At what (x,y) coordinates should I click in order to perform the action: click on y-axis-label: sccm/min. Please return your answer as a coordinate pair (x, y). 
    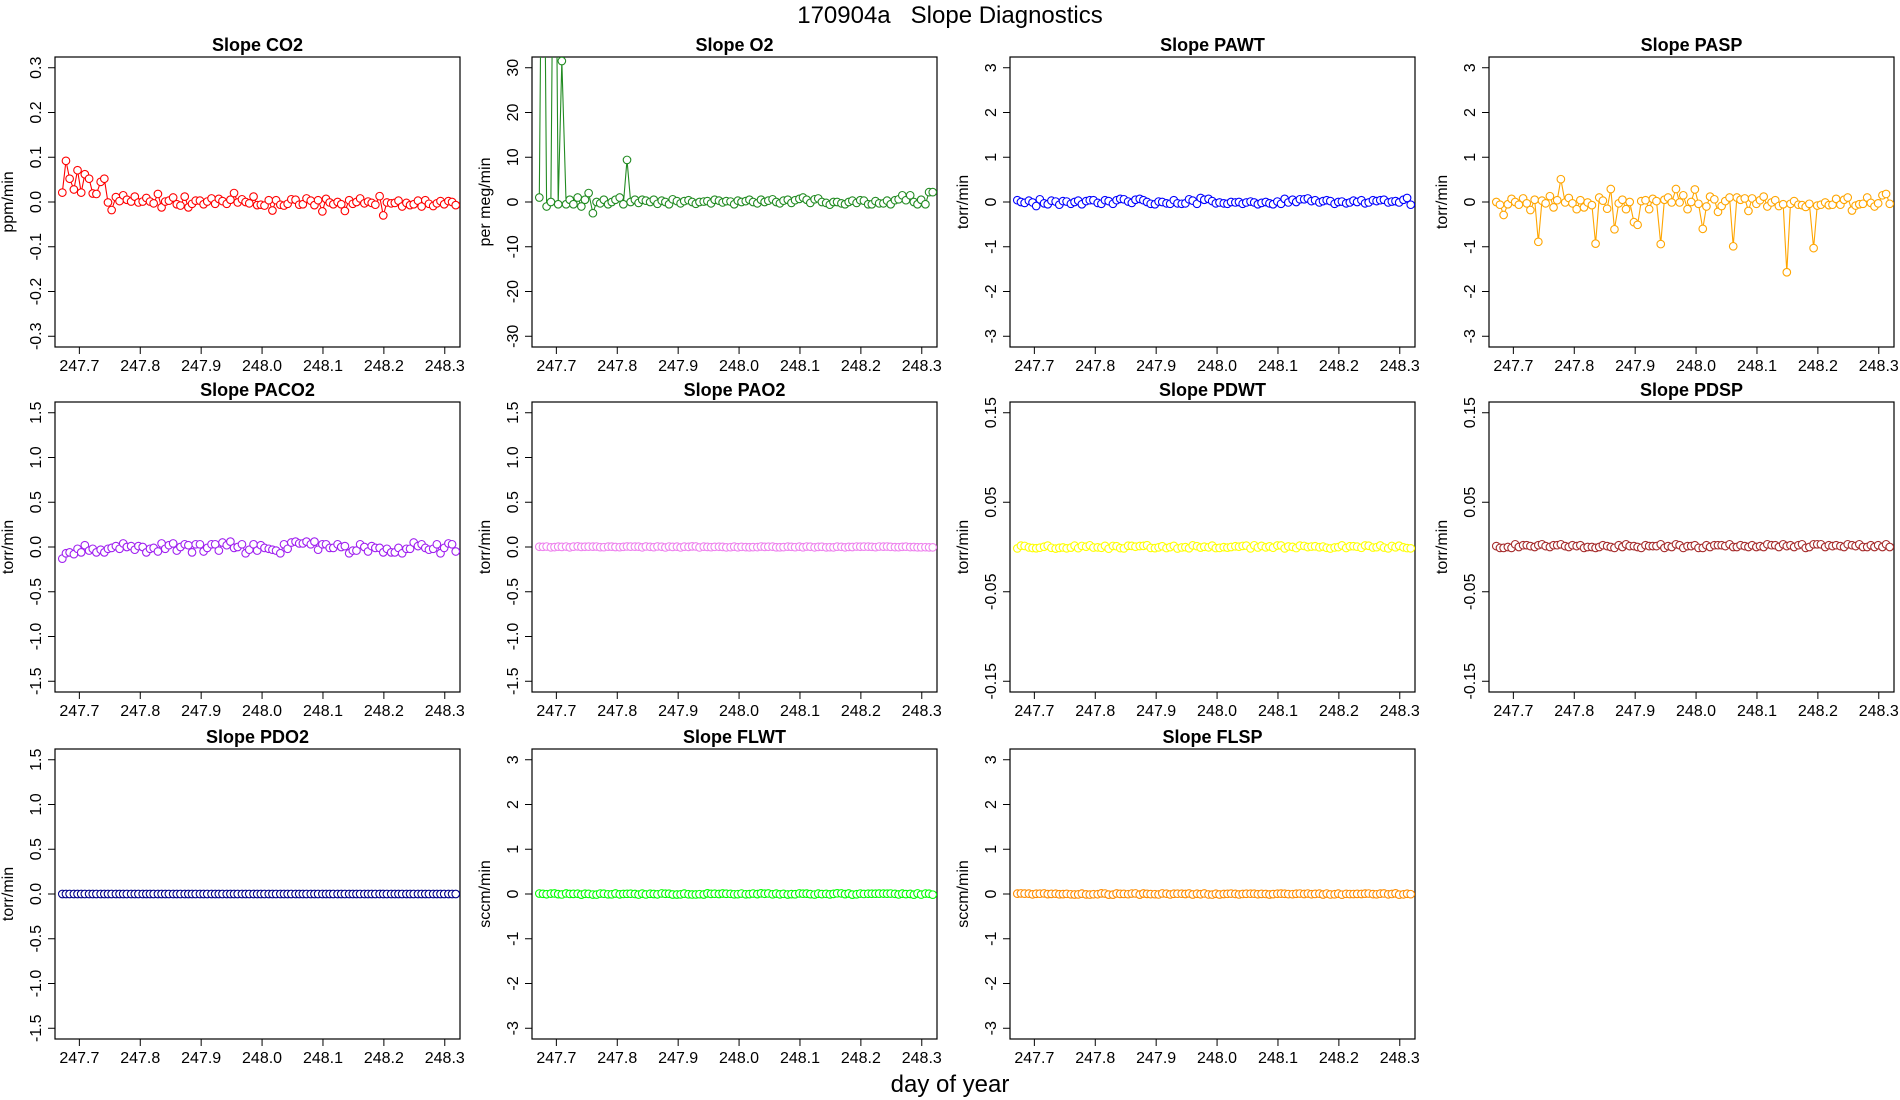
    Looking at the image, I should click on (963, 894).